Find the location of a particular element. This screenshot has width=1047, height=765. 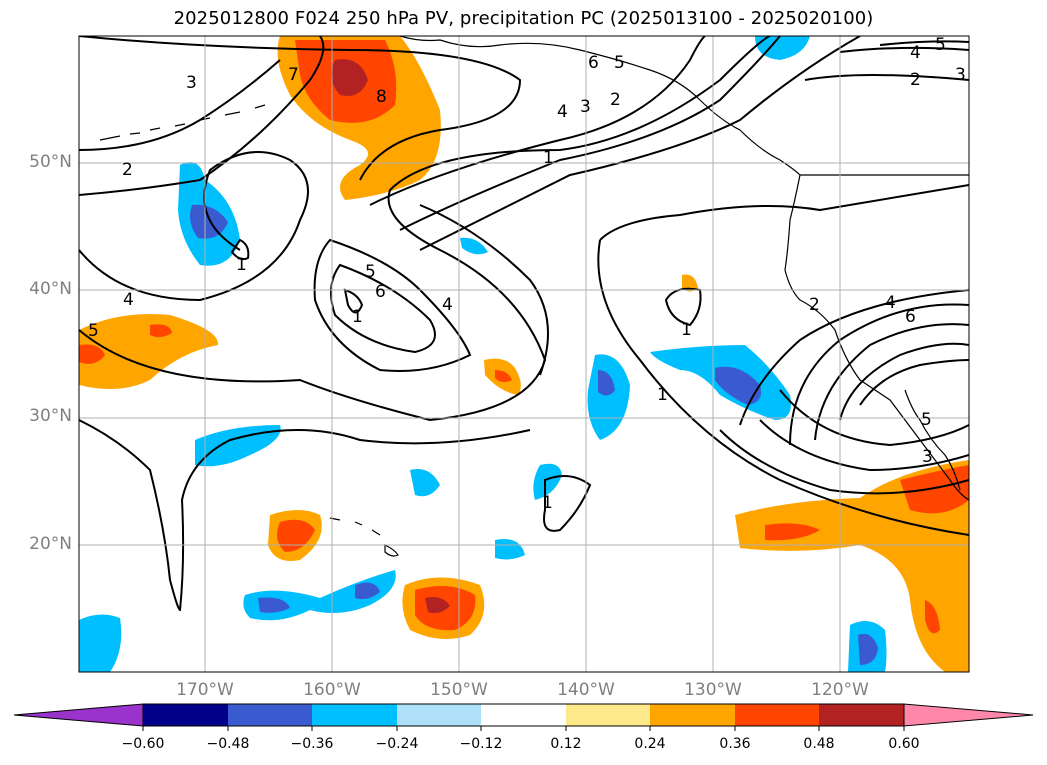

lon-label-150w: 150°W is located at coordinates (459, 690).